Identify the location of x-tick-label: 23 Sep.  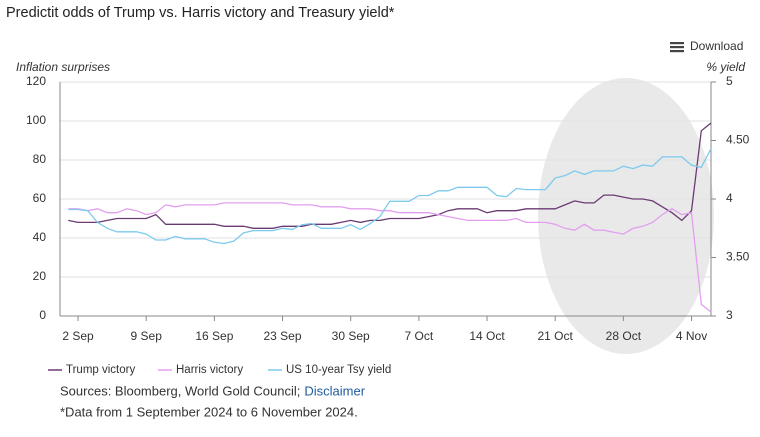
(283, 336).